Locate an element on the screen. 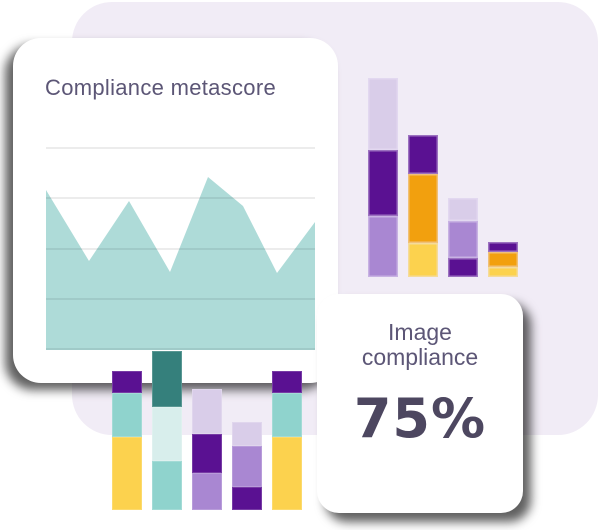 This screenshot has height=530, width=600. right-stacked-bar-chart is located at coordinates (443, 177).